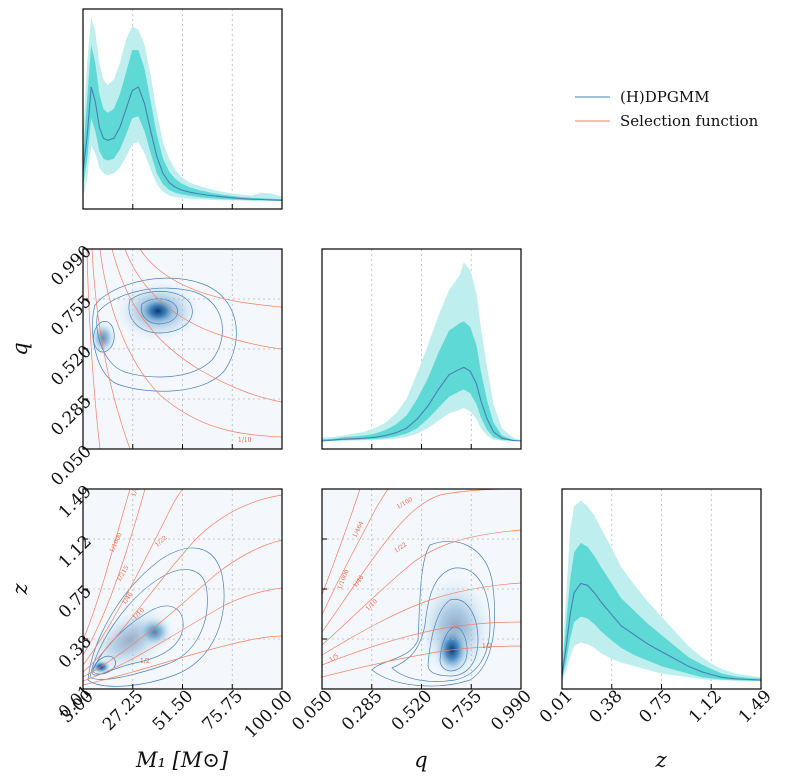 This screenshot has height=781, width=790. What do you see at coordinates (421, 404) in the screenshot?
I see `median-line-q` at bounding box center [421, 404].